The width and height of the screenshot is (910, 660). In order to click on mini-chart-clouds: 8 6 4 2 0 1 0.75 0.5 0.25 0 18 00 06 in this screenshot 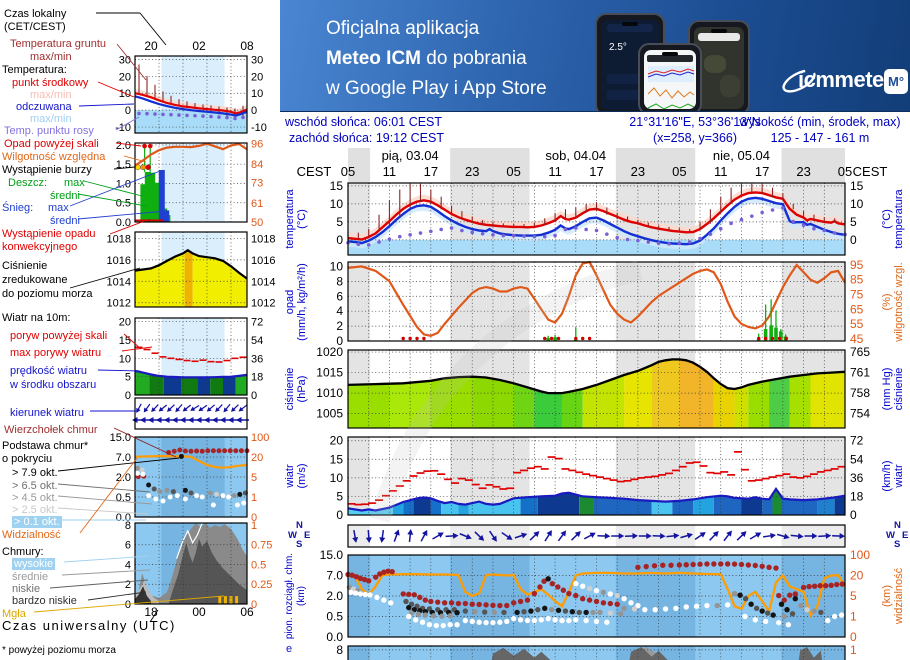, I will do `click(199, 569)`.